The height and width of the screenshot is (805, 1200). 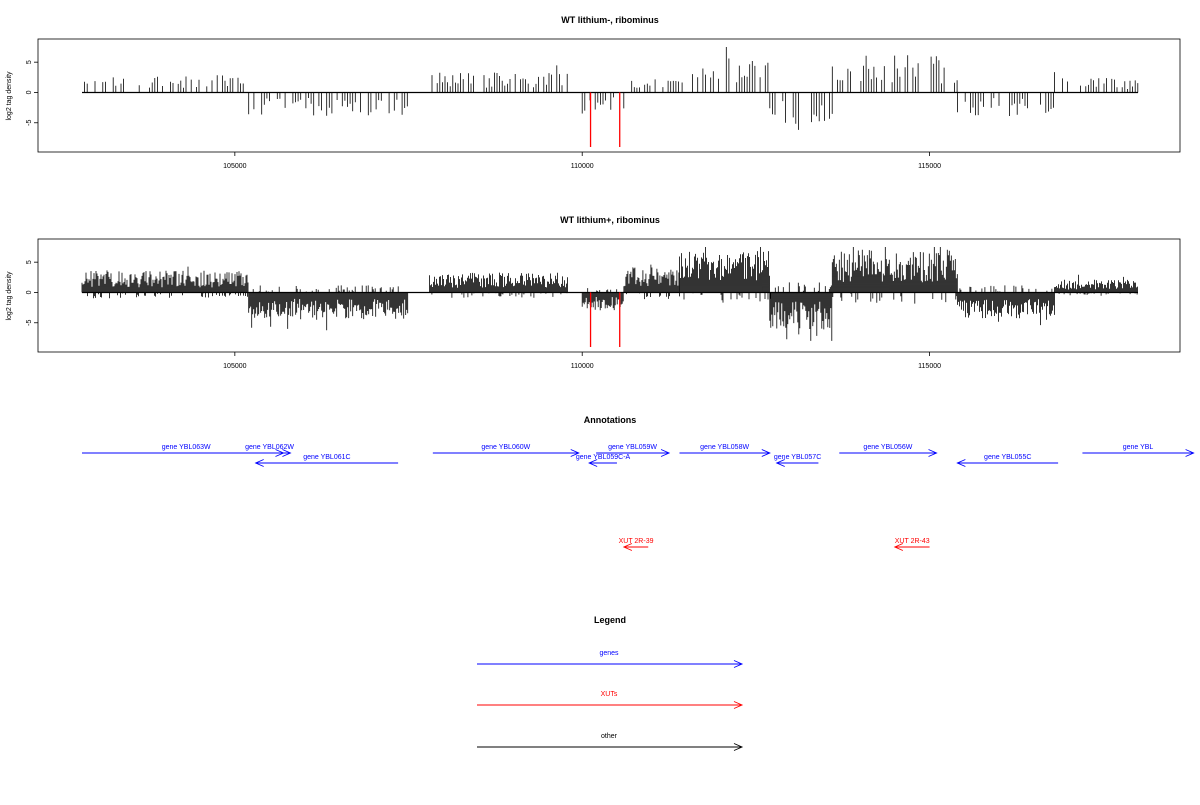 I want to click on gene-feature: gene YBL061C, so click(x=326, y=460).